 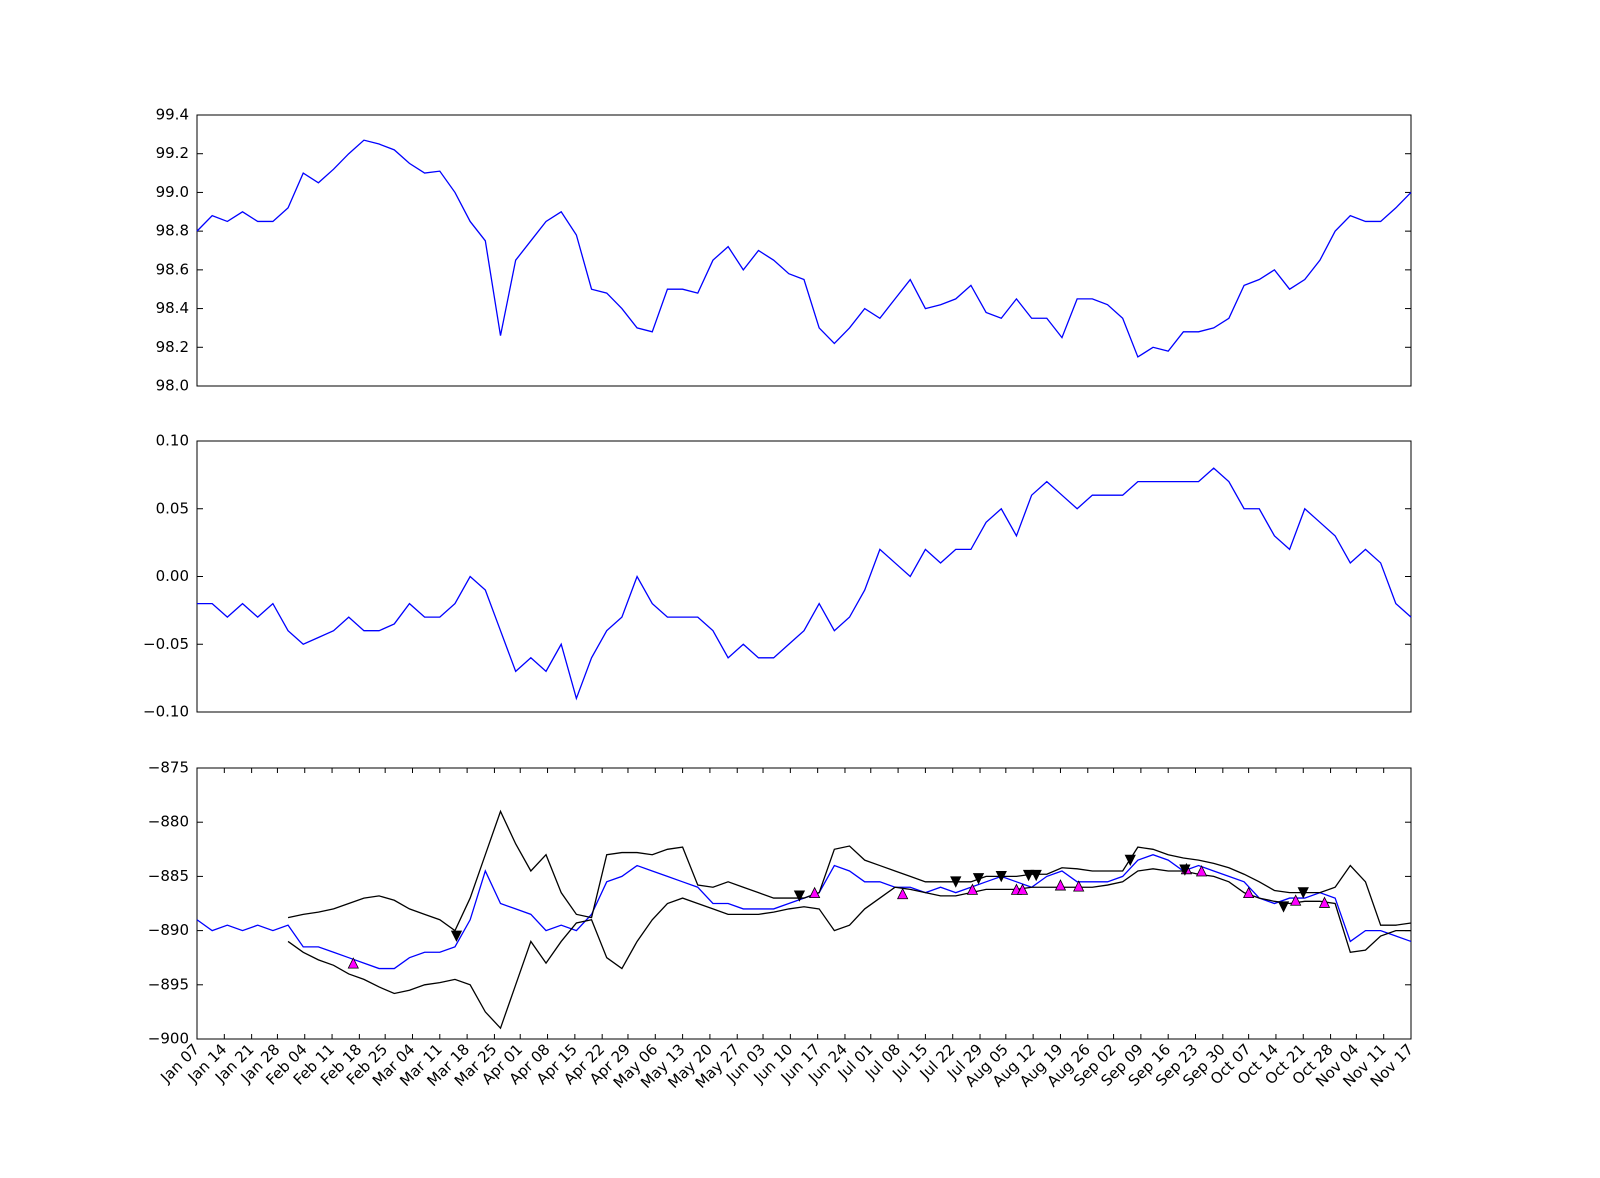 What do you see at coordinates (172, 441) in the screenshot?
I see `y-tick-label: 0.10` at bounding box center [172, 441].